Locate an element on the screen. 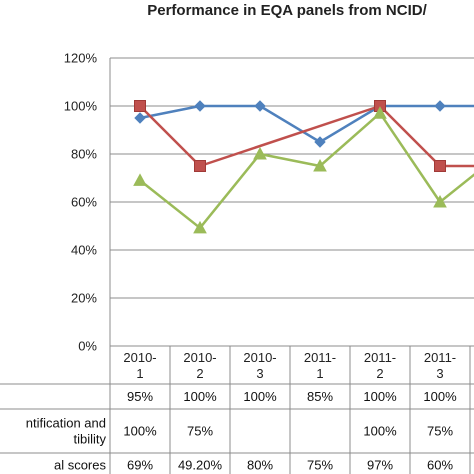 The height and width of the screenshot is (474, 474). y-tick-label: 20% is located at coordinates (84, 298).